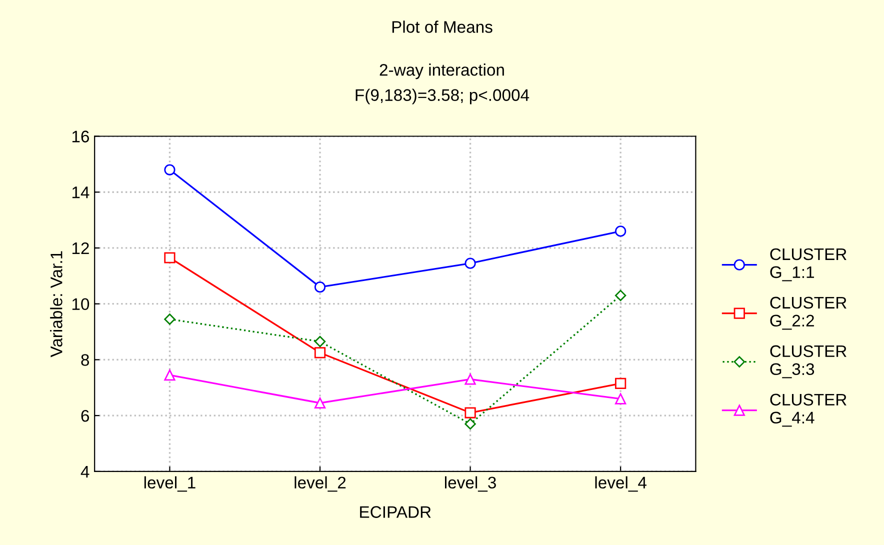 Image resolution: width=884 pixels, height=545 pixels. Describe the element at coordinates (85, 416) in the screenshot. I see `y-tick-label: 6` at that location.